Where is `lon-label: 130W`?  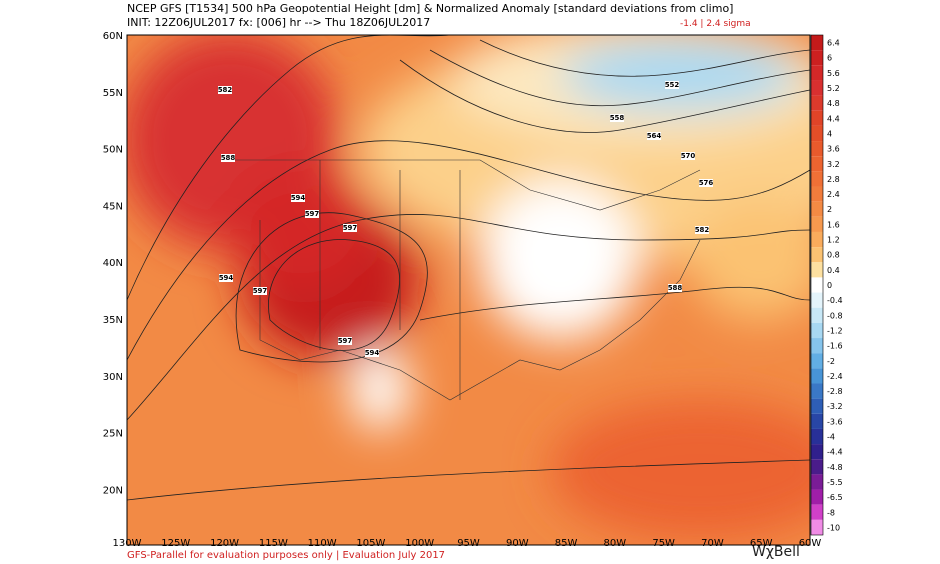
lon-label: 130W is located at coordinates (127, 543).